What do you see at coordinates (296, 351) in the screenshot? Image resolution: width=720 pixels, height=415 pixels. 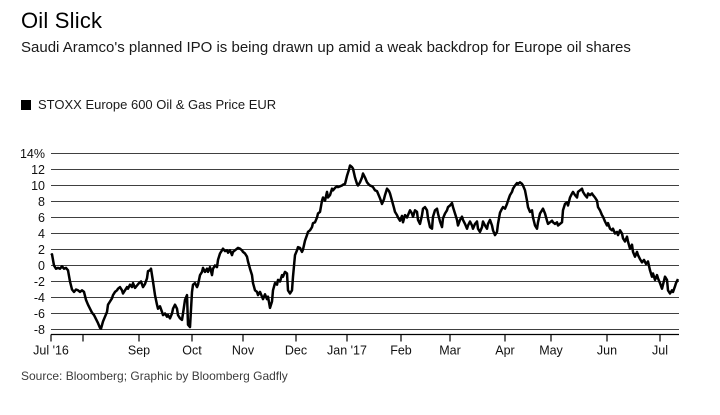 I see `x-axis-tick-label: Dec` at bounding box center [296, 351].